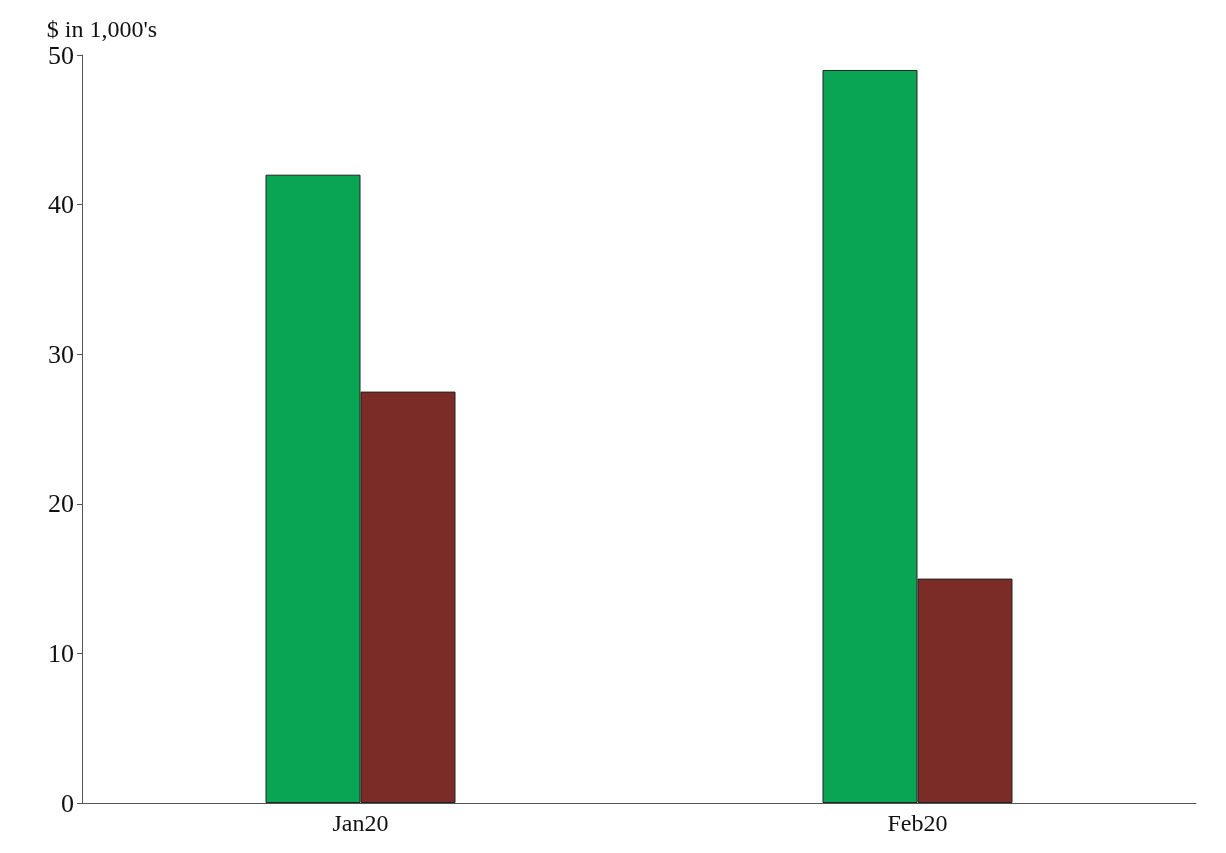 Image resolution: width=1226 pixels, height=853 pixels. I want to click on y-tick-label: 50, so click(61, 55).